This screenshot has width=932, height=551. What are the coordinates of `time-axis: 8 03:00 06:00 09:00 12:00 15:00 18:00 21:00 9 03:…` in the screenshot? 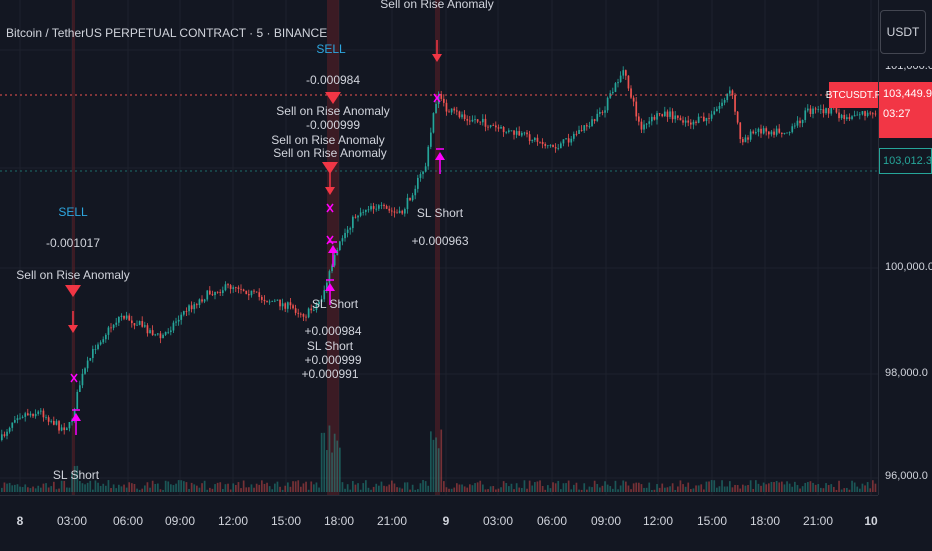 It's located at (439, 523).